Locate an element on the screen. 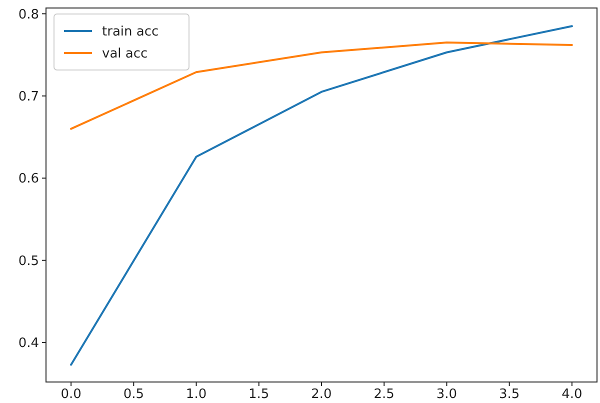 Image resolution: width=600 pixels, height=403 pixels. x-tick-label: 4.0 is located at coordinates (572, 394).